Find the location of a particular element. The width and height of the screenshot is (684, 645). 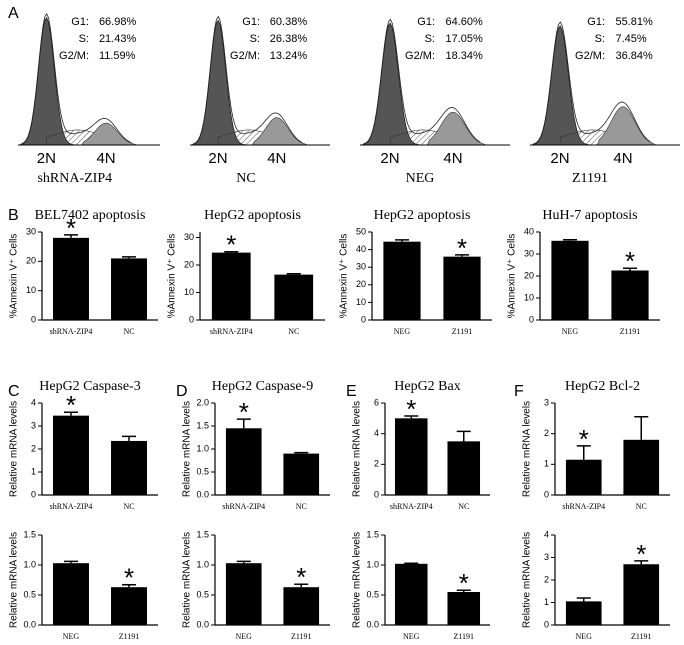

caption: shRNA-ZIP4 is located at coordinates (74, 178).